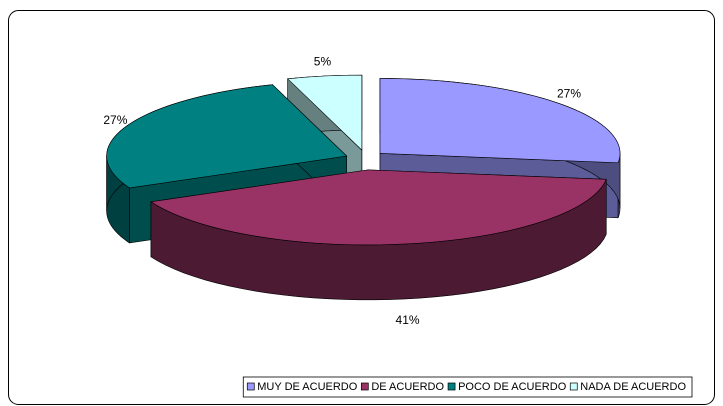 The height and width of the screenshot is (406, 723). Describe the element at coordinates (407, 387) in the screenshot. I see `legend-label: DE ACUERDO` at that location.